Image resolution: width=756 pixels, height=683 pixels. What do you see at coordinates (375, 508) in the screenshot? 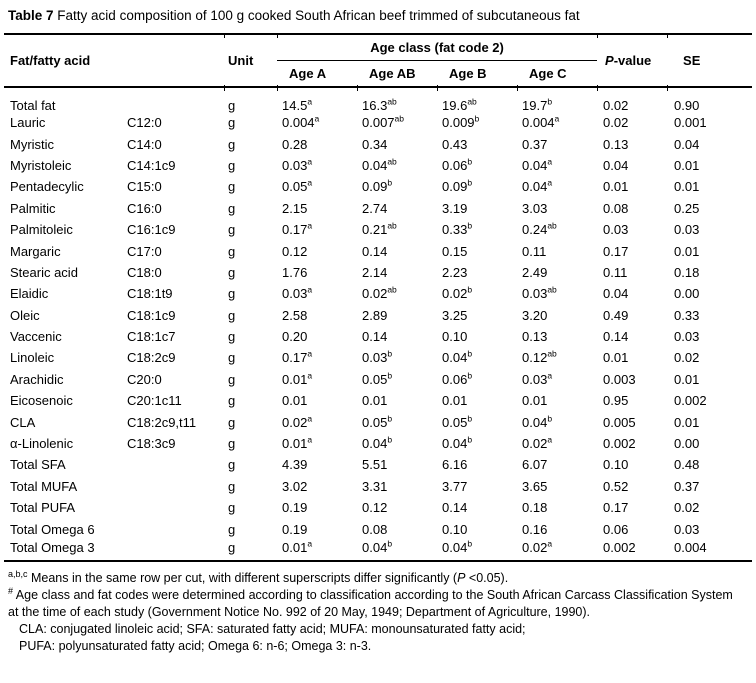
I see `age-ab-value: 0.12` at bounding box center [375, 508].